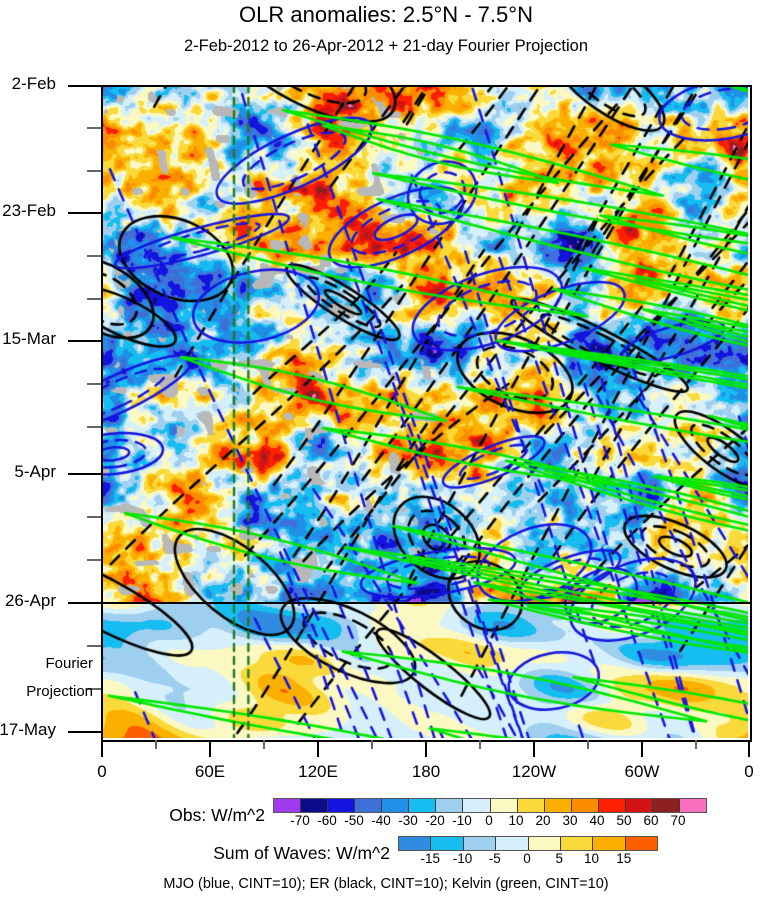 This screenshot has height=899, width=772. Describe the element at coordinates (300, 820) in the screenshot. I see `colorbar-tick-label: -70` at that location.